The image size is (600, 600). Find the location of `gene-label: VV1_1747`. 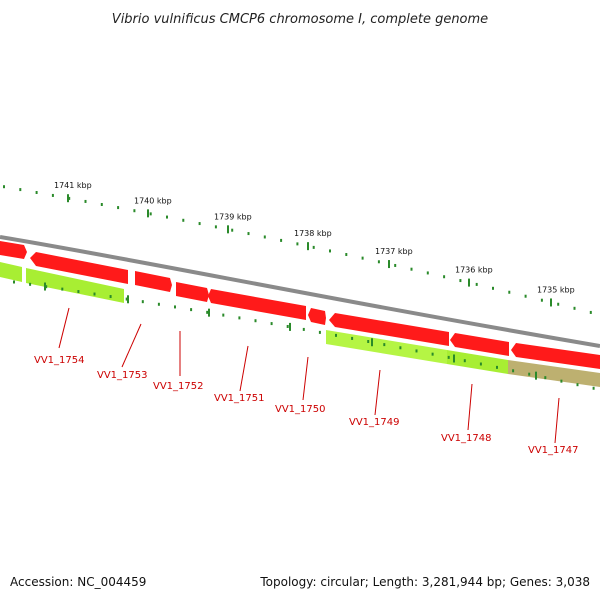

gene-label: VV1_1747 is located at coordinates (553, 450).